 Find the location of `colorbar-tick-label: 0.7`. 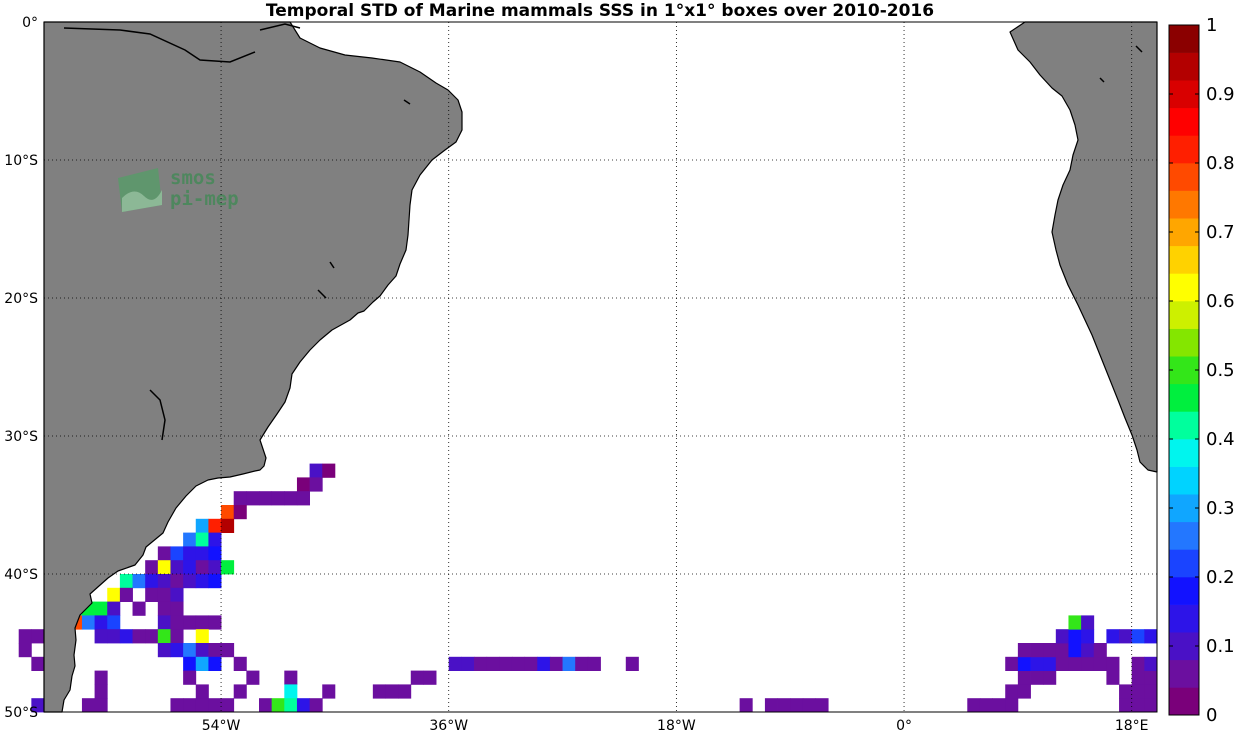

colorbar-tick-label: 0.7 is located at coordinates (1220, 232).